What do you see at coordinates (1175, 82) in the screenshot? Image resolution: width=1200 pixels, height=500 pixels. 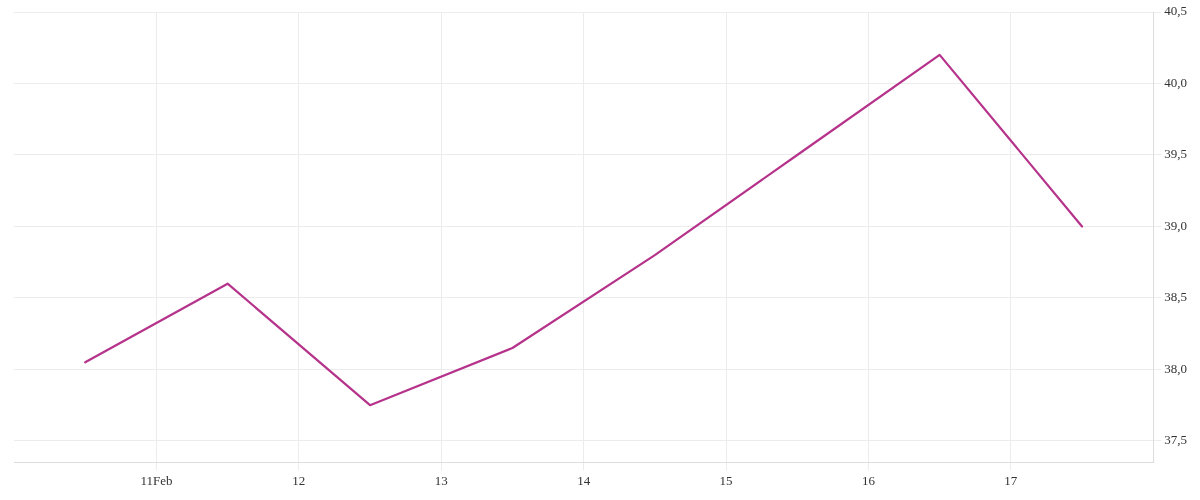 I see `y-tick-label: 40,0` at bounding box center [1175, 82].